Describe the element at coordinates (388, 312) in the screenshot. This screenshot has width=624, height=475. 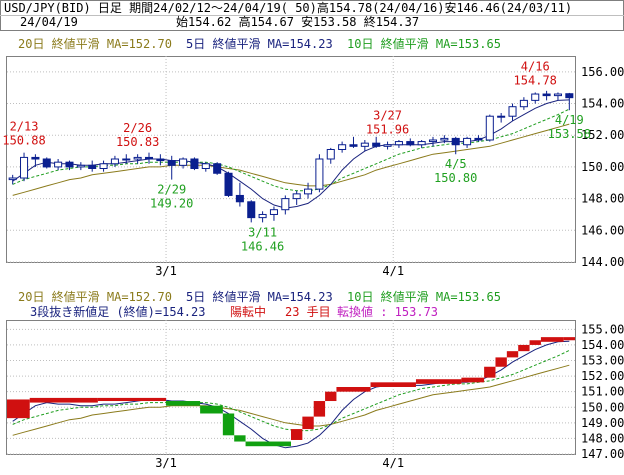
I see `reversal-value: 転換値 : 153.73` at that location.